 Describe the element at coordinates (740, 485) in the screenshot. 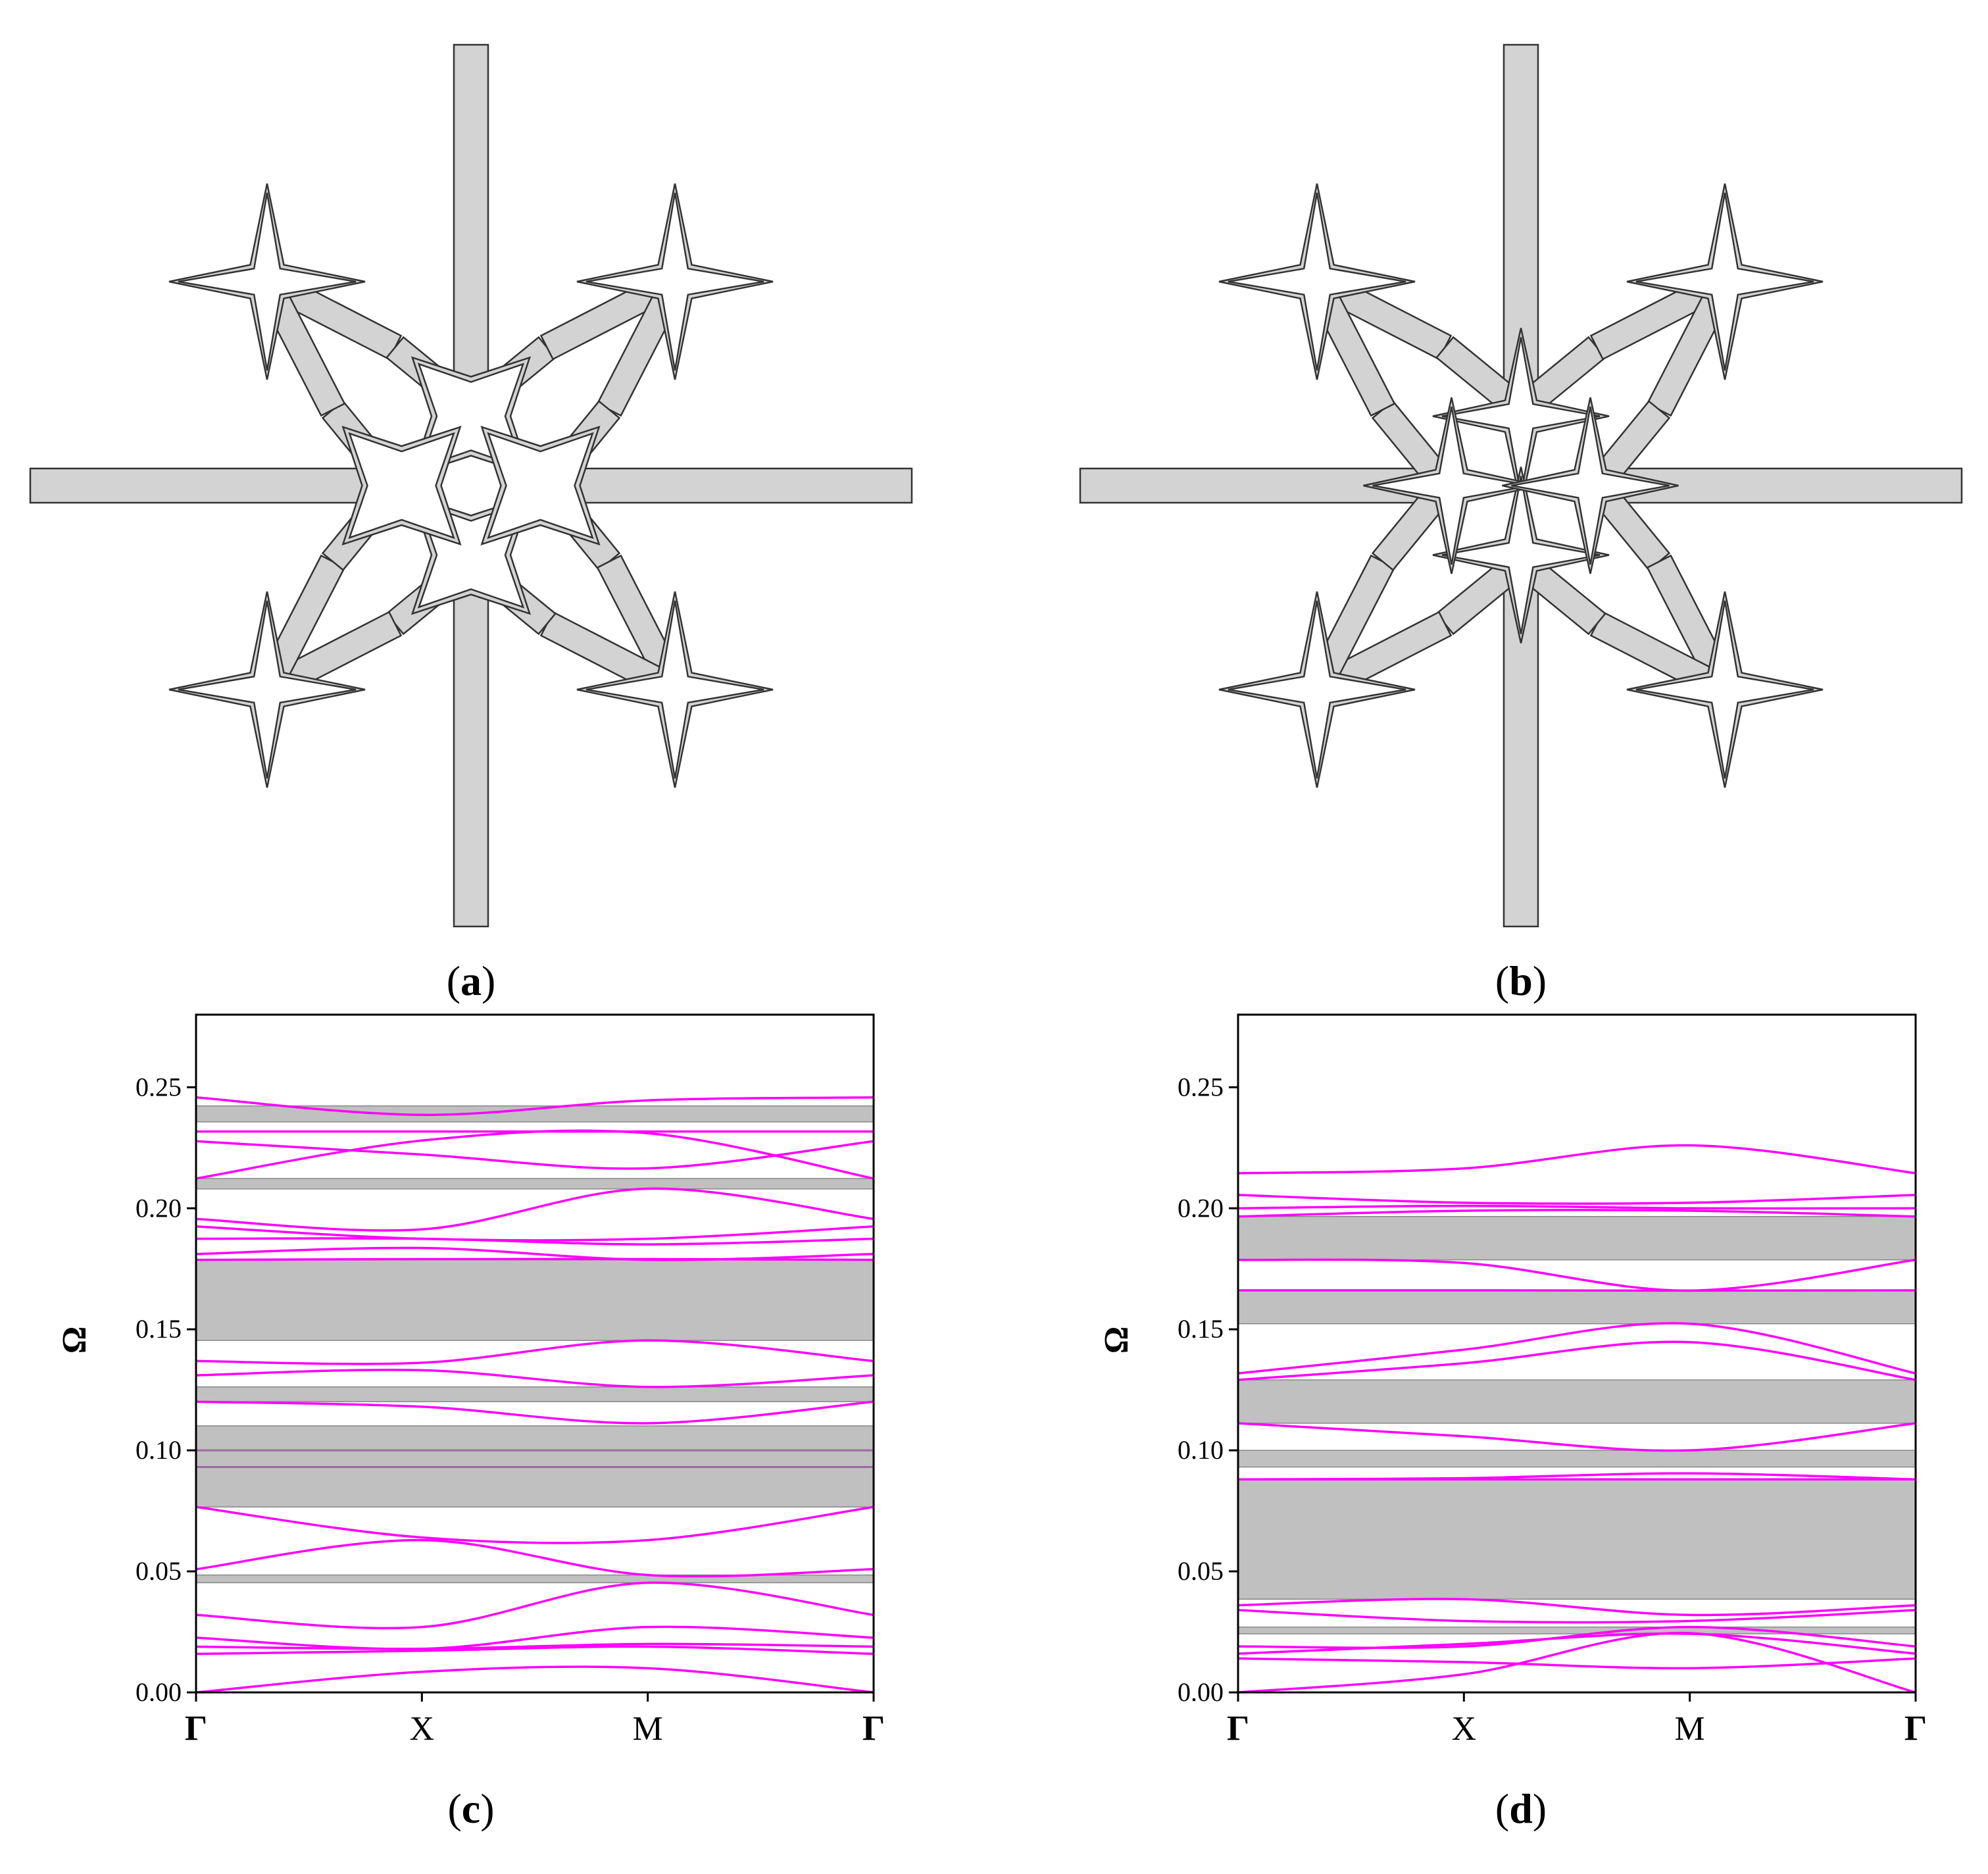

I see `arm-right` at that location.